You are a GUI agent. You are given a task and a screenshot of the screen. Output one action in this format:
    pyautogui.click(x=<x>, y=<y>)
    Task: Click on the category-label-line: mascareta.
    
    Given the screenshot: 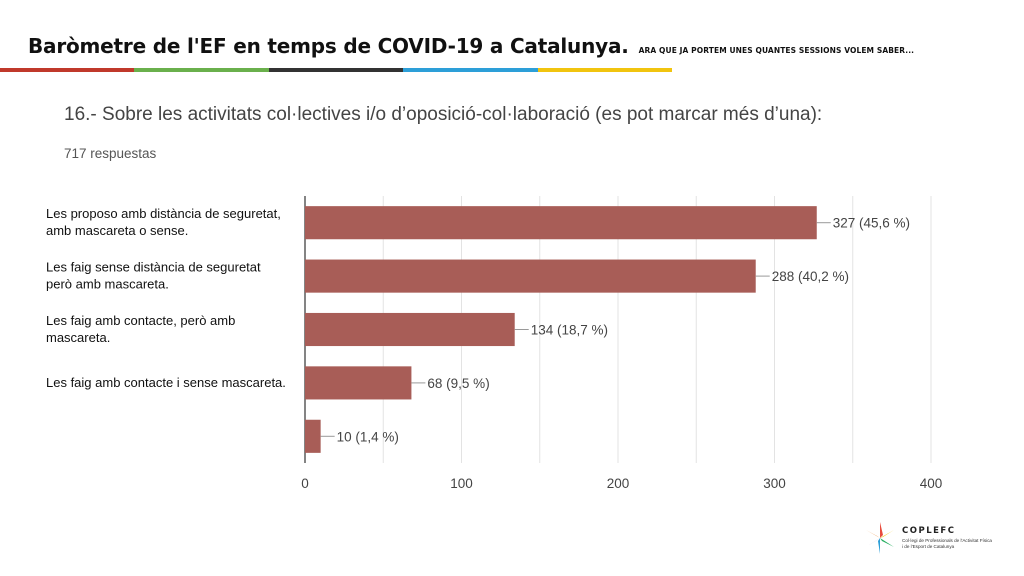 What is the action you would take?
    pyautogui.click(x=78, y=337)
    